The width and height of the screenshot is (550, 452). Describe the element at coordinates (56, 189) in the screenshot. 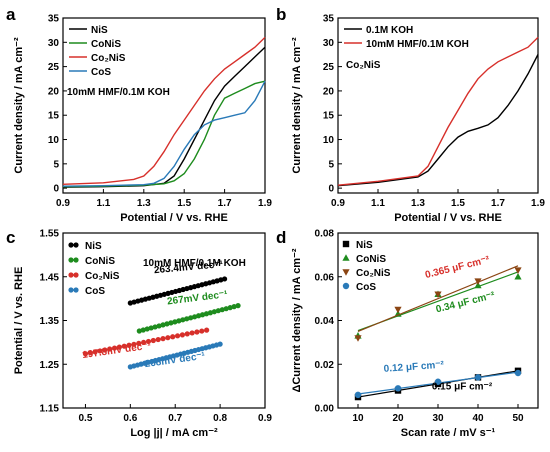

I see `y-tick-label: 0` at that location.